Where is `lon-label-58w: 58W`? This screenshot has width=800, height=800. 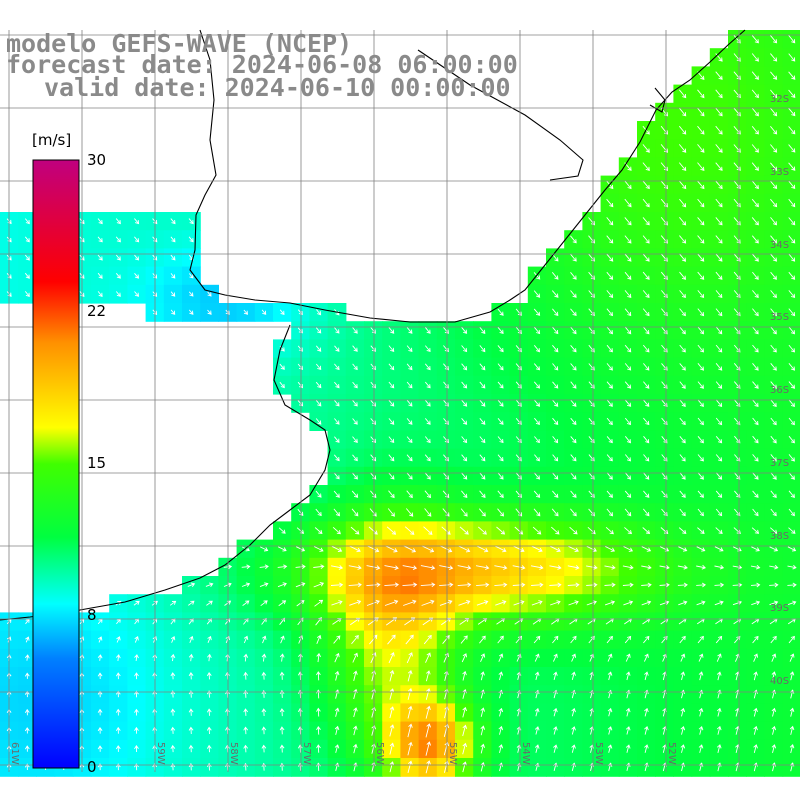
lon-label-58w: 58W is located at coordinates (233, 753).